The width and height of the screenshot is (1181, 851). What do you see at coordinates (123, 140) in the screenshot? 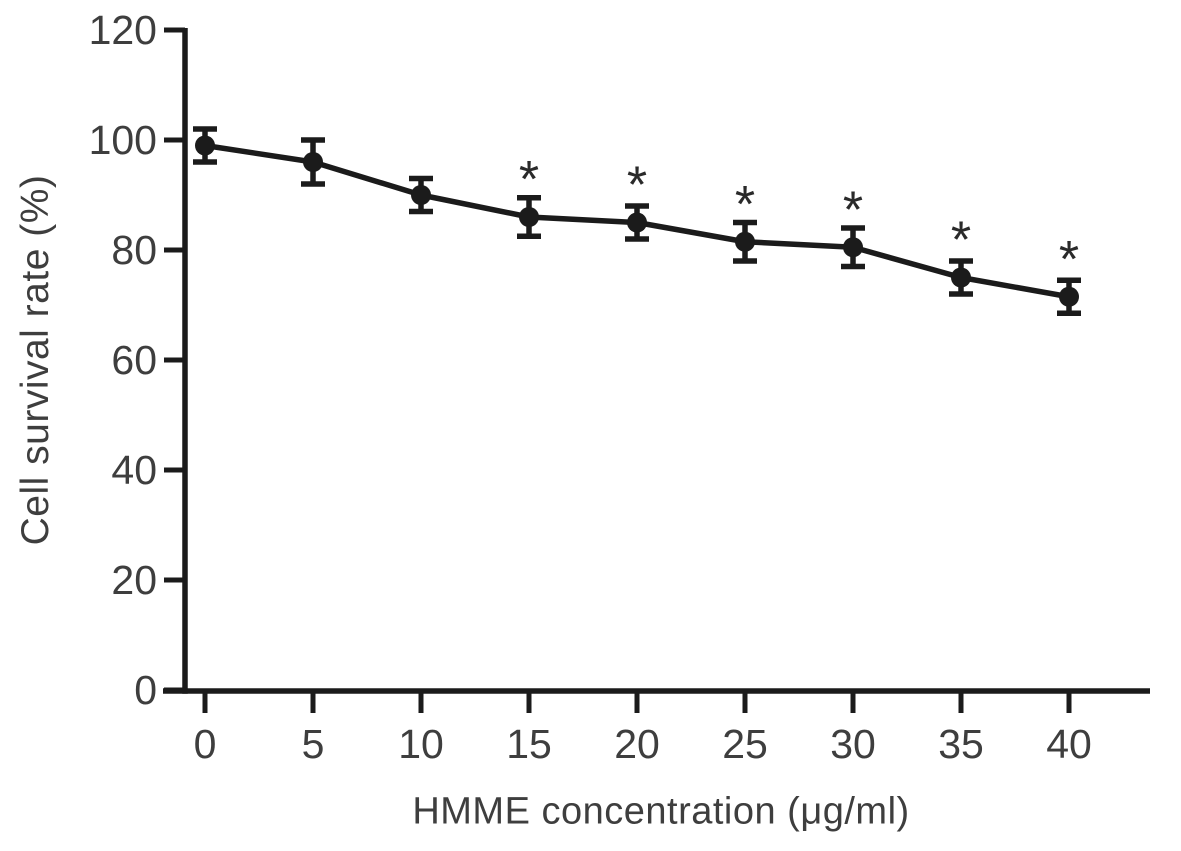
I see `y-tick-label: 100` at bounding box center [123, 140].